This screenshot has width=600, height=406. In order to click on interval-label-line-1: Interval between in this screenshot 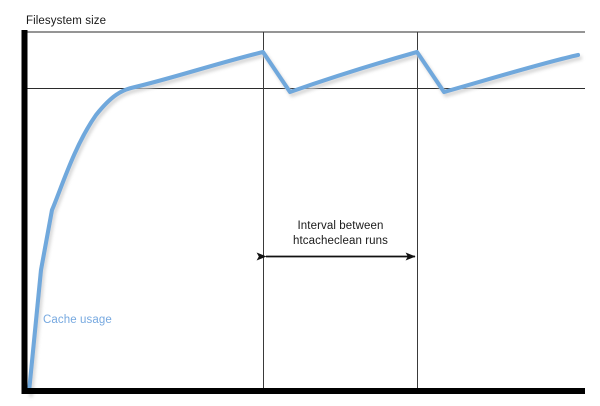, I will do `click(340, 226)`.